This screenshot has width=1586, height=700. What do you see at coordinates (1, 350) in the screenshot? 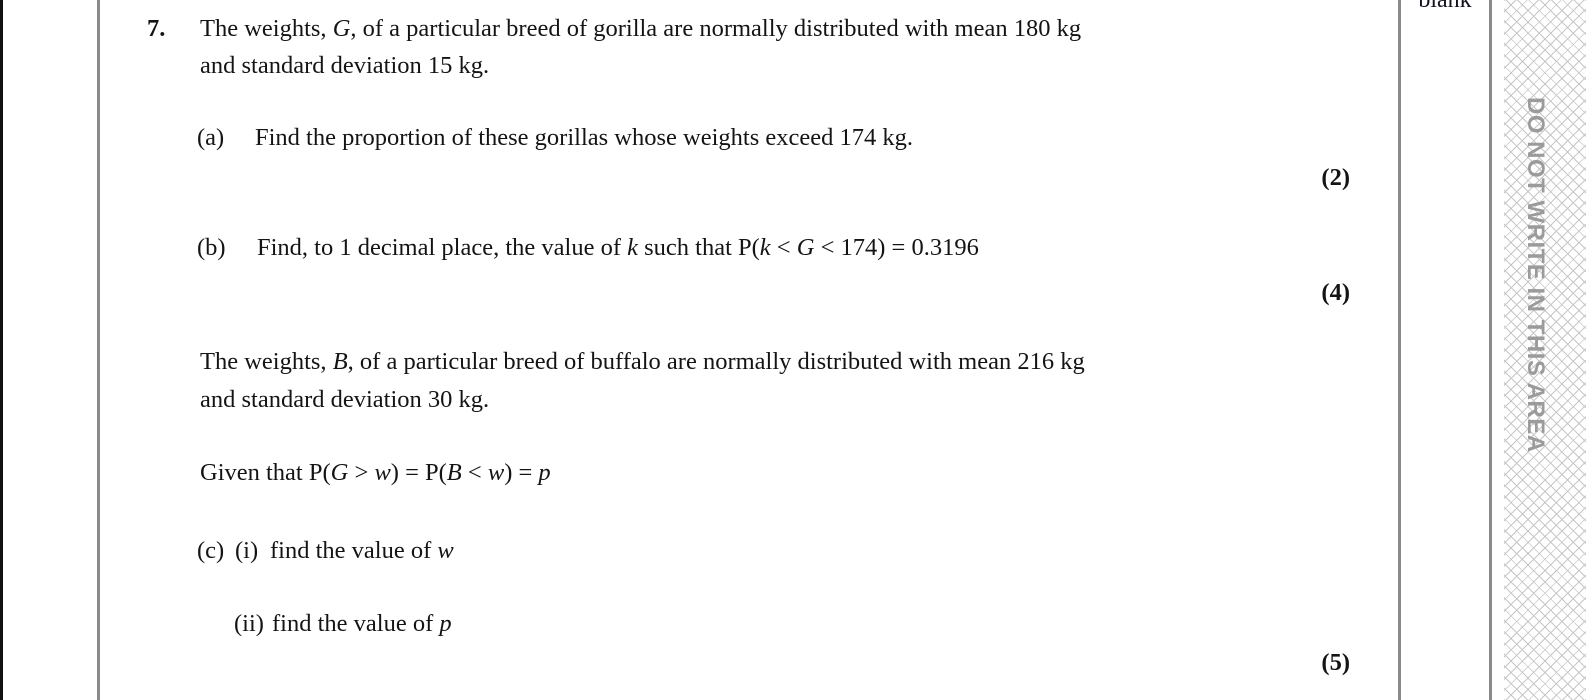
I see `page-scan-edge` at bounding box center [1, 350].